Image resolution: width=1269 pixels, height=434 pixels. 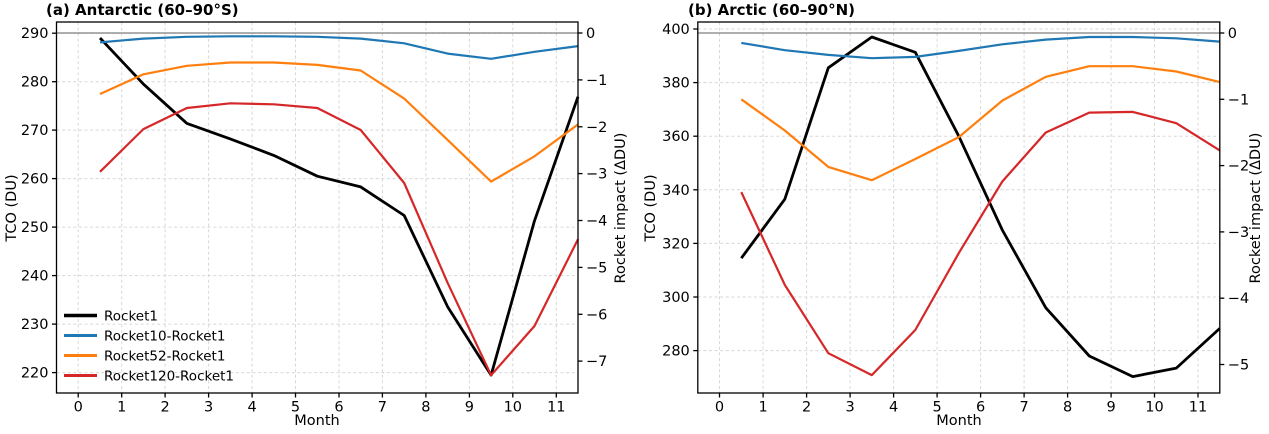 I want to click on panel-b-x-axis-label: Month, so click(x=959, y=421).